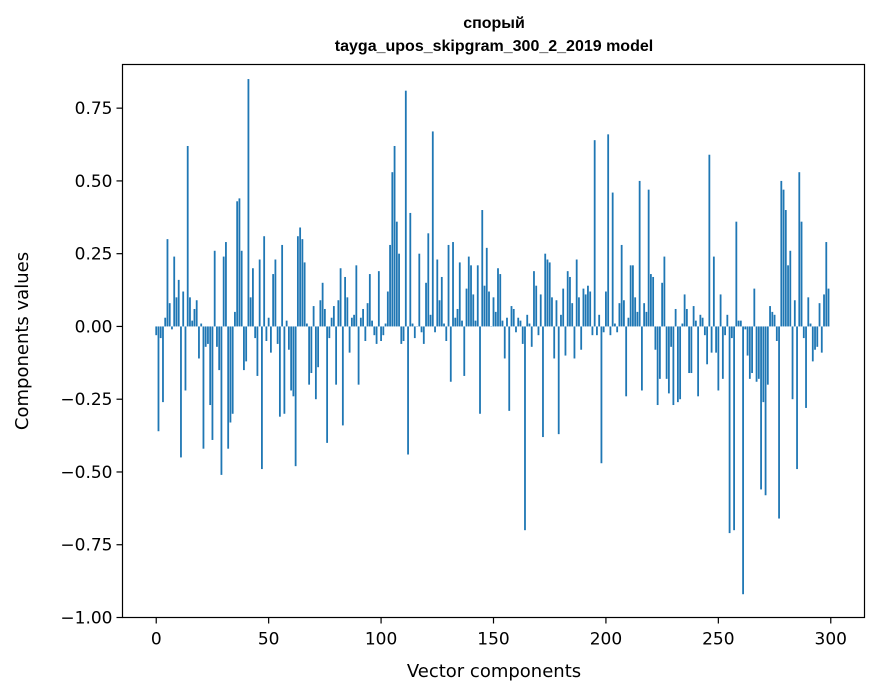  What do you see at coordinates (606, 640) in the screenshot?
I see `x-tick-label: 200` at bounding box center [606, 640].